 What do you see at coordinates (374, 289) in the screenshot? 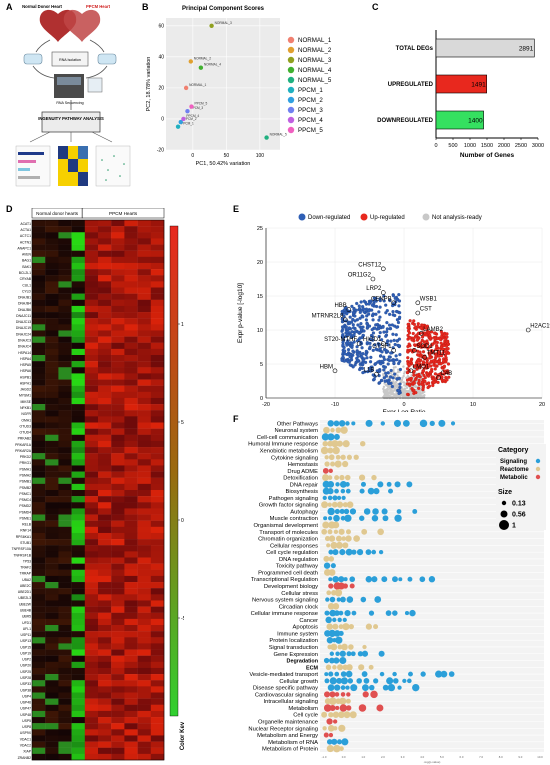
I see `volcano-gene-label: LRP2` at bounding box center [374, 289].